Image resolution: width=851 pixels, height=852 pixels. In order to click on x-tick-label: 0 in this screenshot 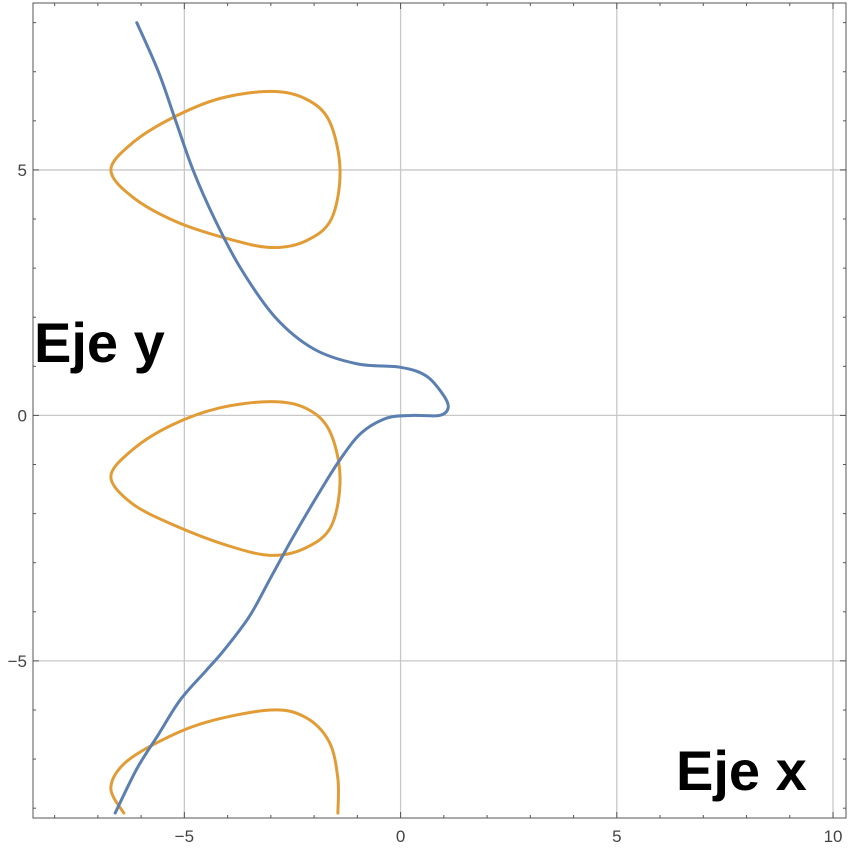, I will do `click(400, 836)`.